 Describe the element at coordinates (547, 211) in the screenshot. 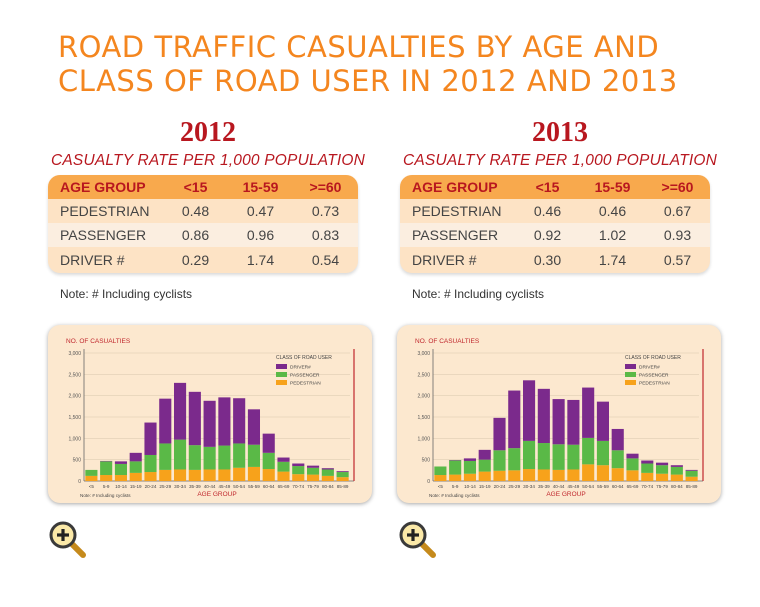

I see `table-cell: 0.46` at that location.